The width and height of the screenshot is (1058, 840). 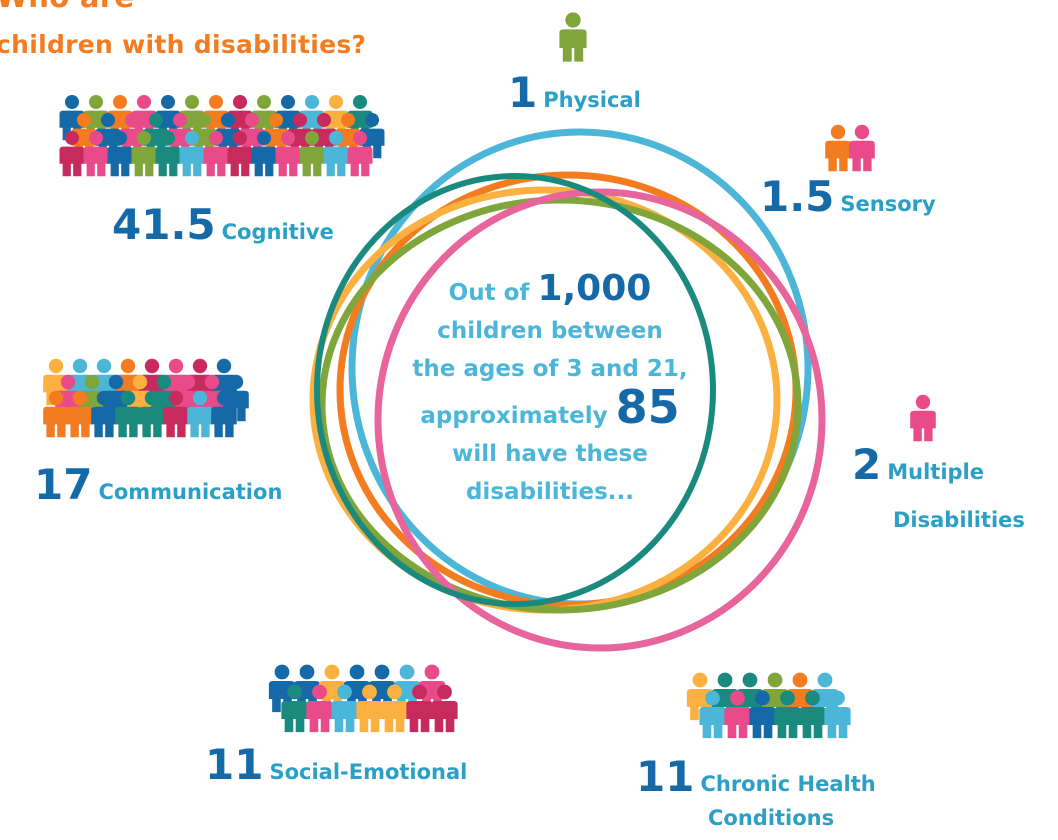 I want to click on label-communication: 17 Communication, so click(x=158, y=484).